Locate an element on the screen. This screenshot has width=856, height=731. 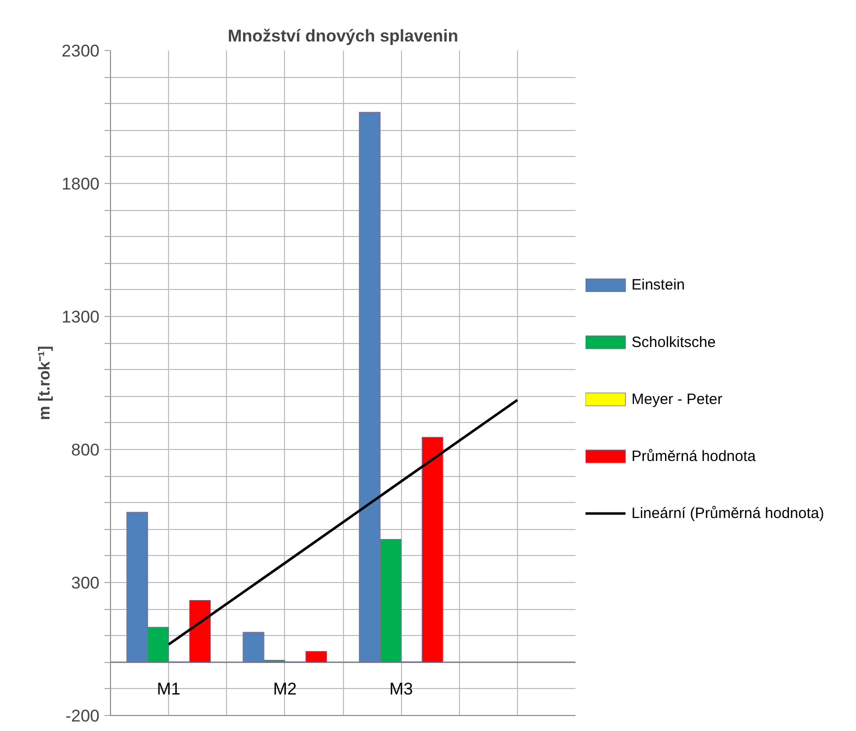
legend-label: Meyer - Peter is located at coordinates (677, 399).